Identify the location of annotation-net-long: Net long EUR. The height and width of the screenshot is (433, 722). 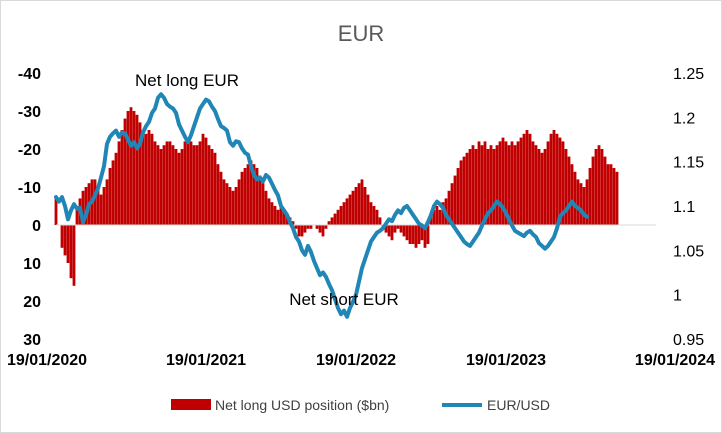
(187, 80).